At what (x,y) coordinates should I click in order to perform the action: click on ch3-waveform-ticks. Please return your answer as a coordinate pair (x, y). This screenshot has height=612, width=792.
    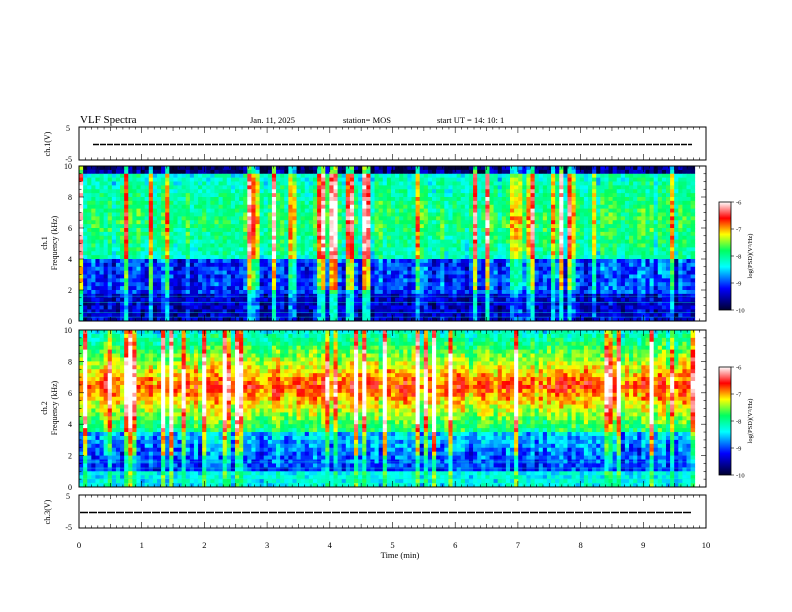
    Looking at the image, I should click on (392, 511).